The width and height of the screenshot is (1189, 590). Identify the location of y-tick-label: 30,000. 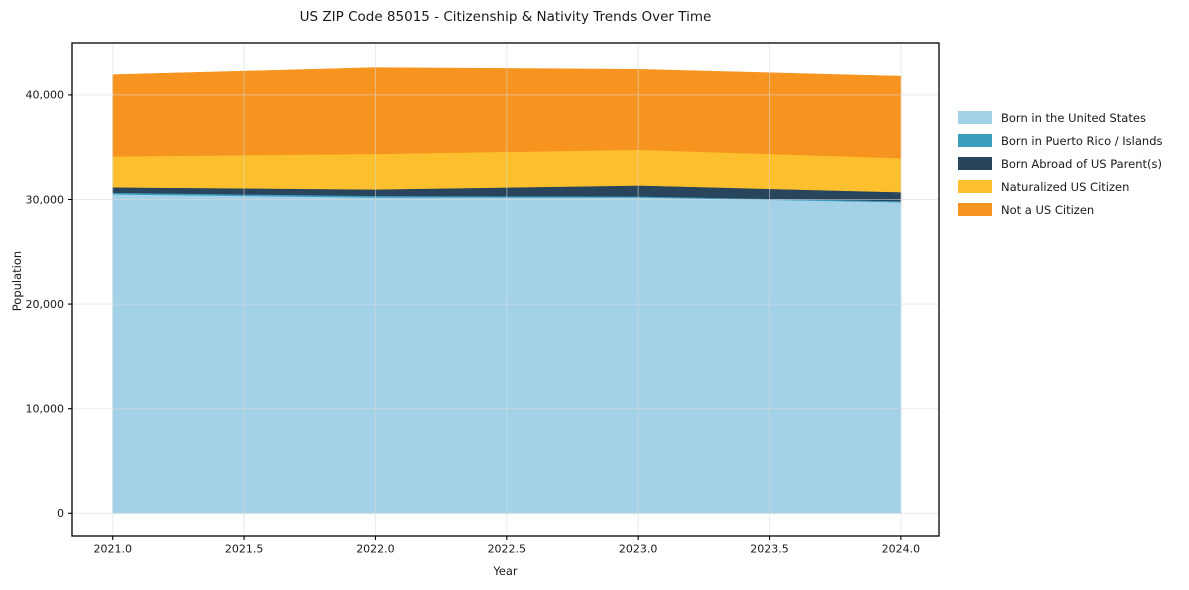
(45, 199).